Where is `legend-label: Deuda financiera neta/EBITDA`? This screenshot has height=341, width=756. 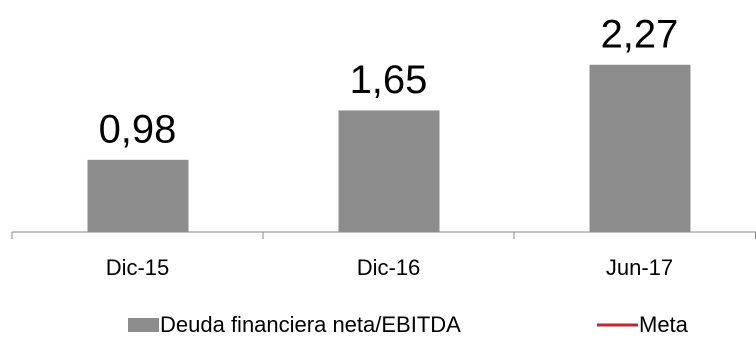
legend-label: Deuda financiera neta/EBITDA is located at coordinates (310, 324).